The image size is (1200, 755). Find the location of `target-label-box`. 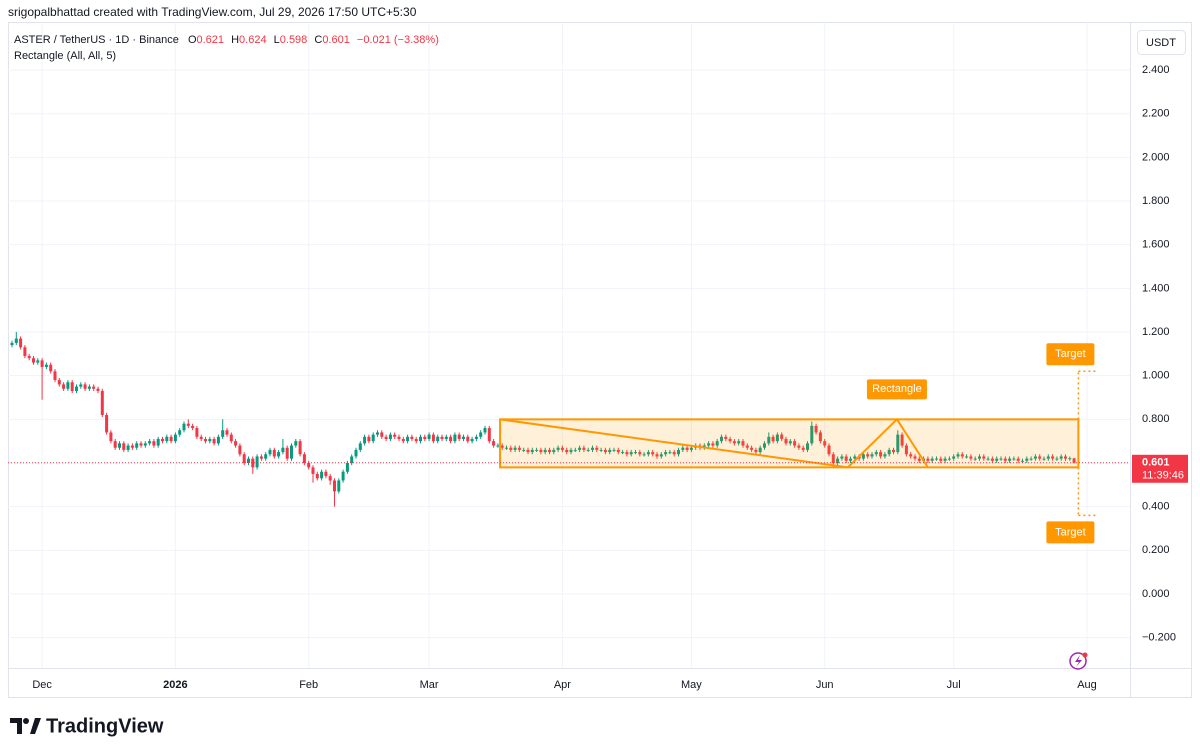

target-label-box is located at coordinates (1070, 354).